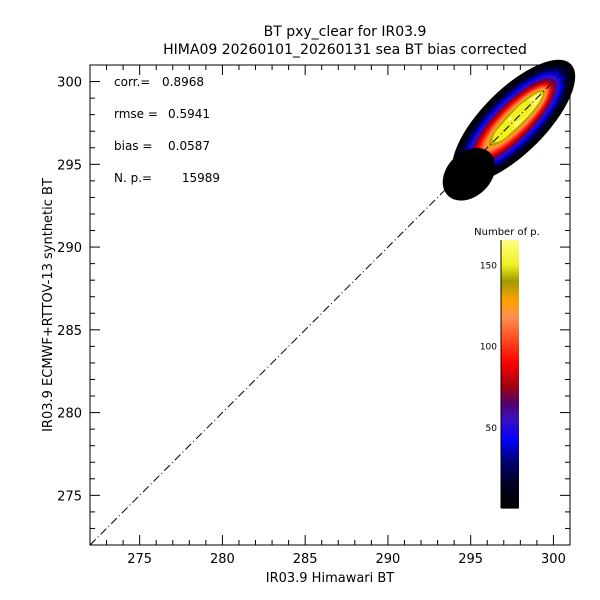  What do you see at coordinates (69, 414) in the screenshot?
I see `y-tick-label: 280` at bounding box center [69, 414].